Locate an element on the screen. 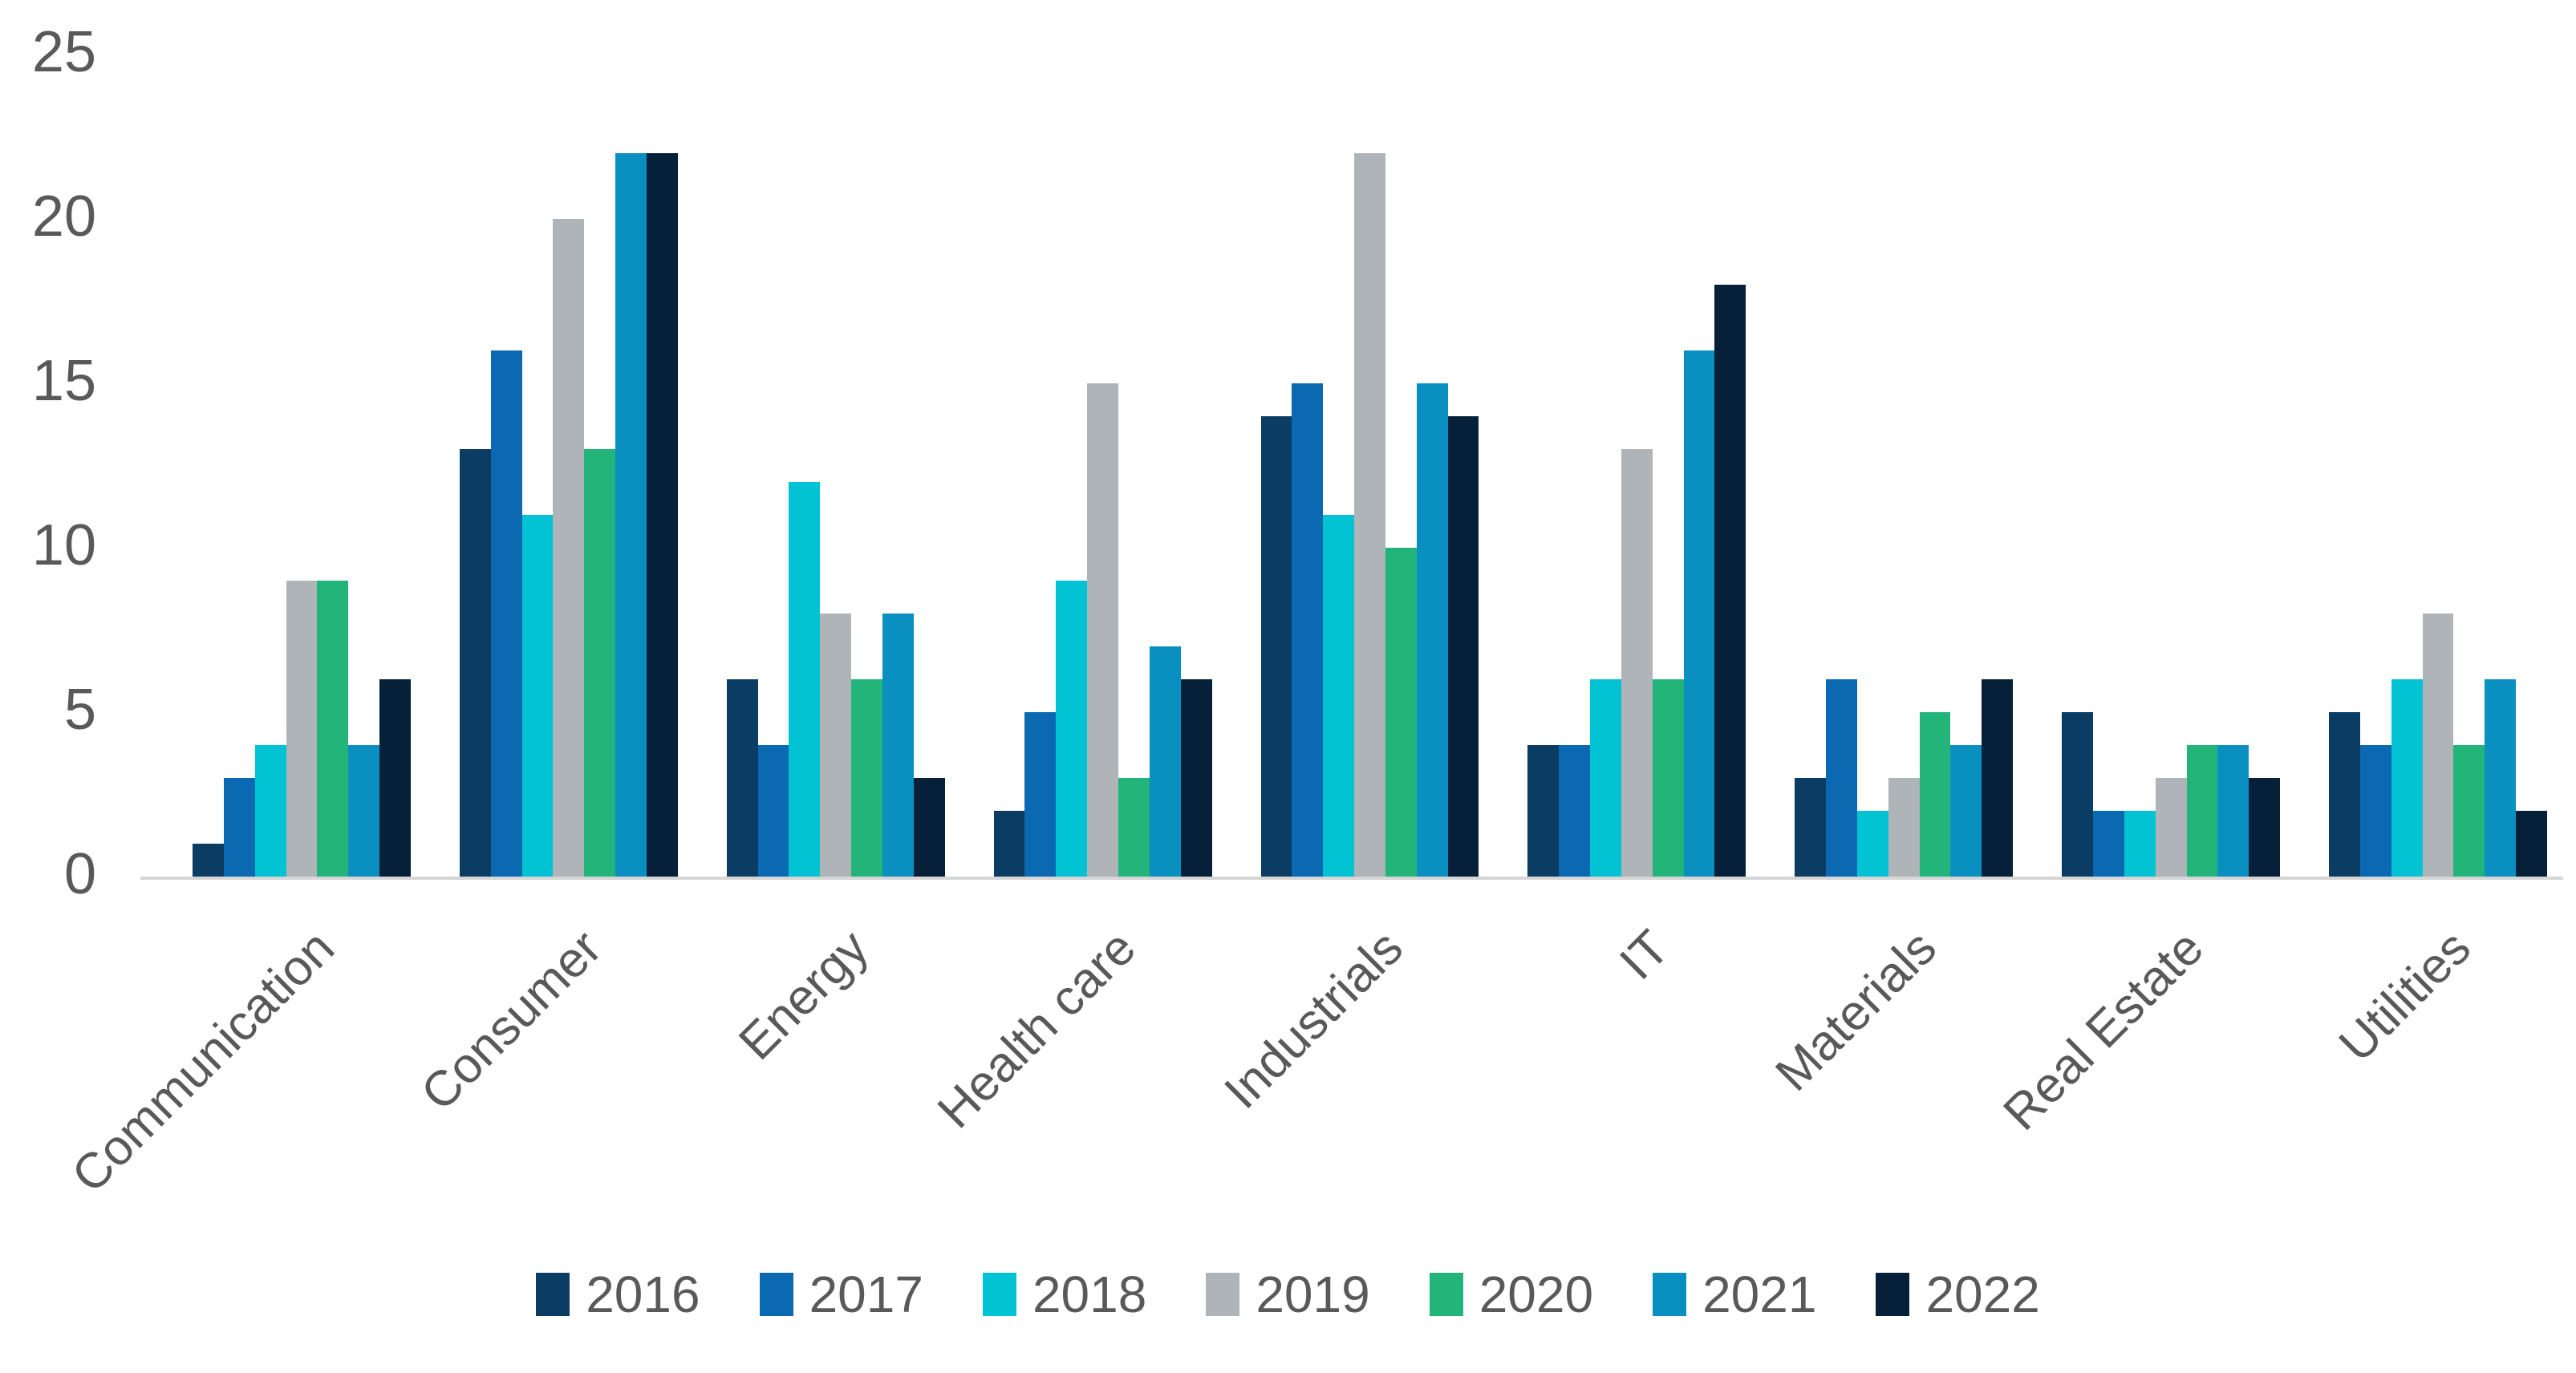 Image resolution: width=2576 pixels, height=1373 pixels. y-axis-tick-label: 25 is located at coordinates (63, 52).